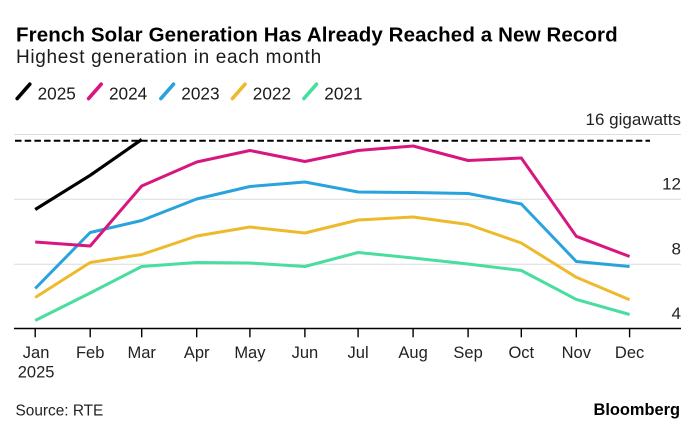 The image size is (700, 444). Describe the element at coordinates (90, 353) in the screenshot. I see `svg-text: Feb` at that location.